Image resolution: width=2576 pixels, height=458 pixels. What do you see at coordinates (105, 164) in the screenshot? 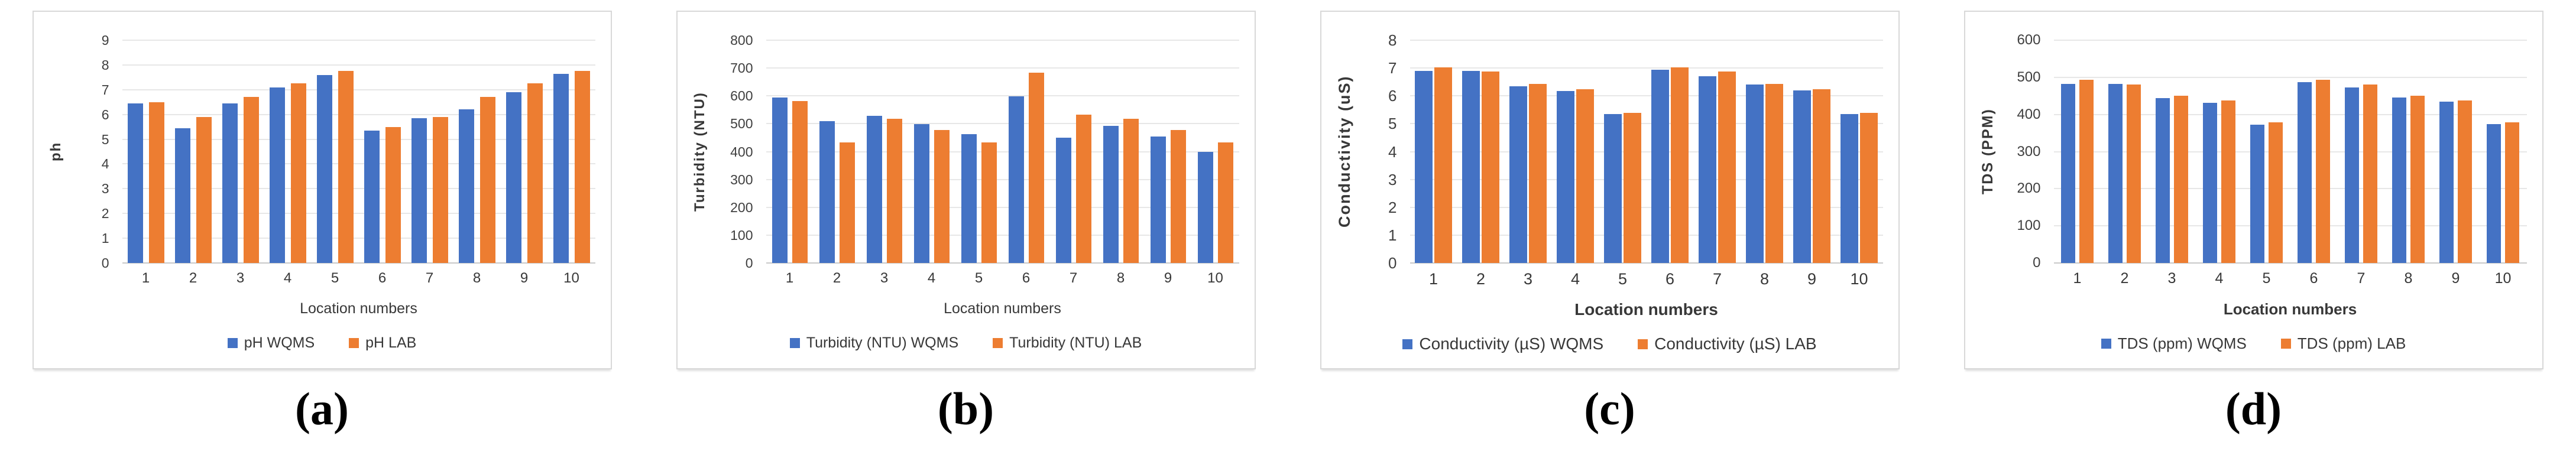
I see `y-tick-label: 4` at bounding box center [105, 164].